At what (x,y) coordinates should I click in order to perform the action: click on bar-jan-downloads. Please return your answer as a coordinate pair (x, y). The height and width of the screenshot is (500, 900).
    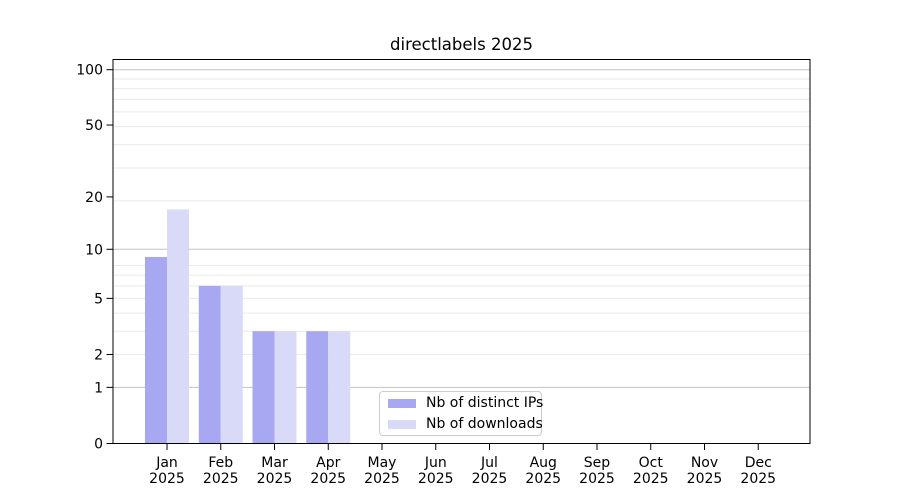
    Looking at the image, I should click on (178, 326).